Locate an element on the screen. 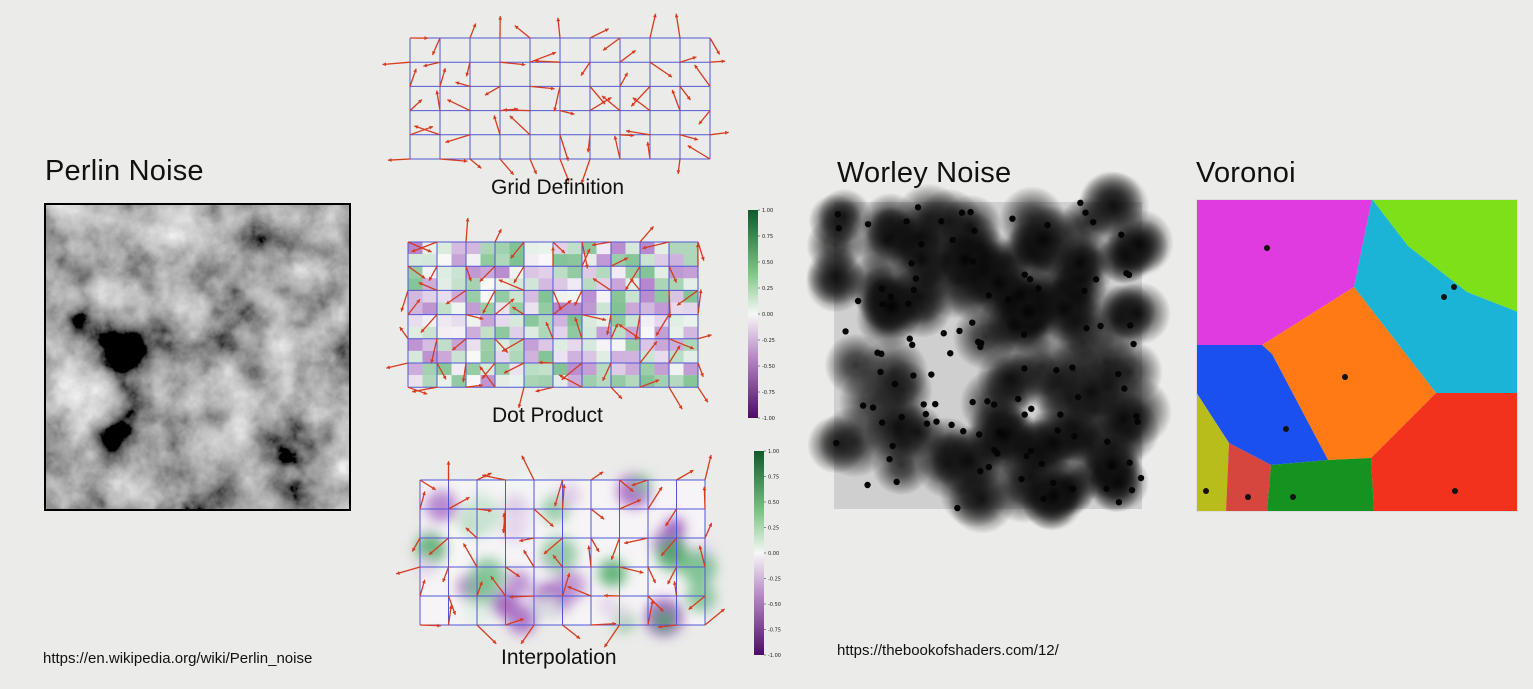  grid-definition-caption: Grid Definition is located at coordinates (558, 187).